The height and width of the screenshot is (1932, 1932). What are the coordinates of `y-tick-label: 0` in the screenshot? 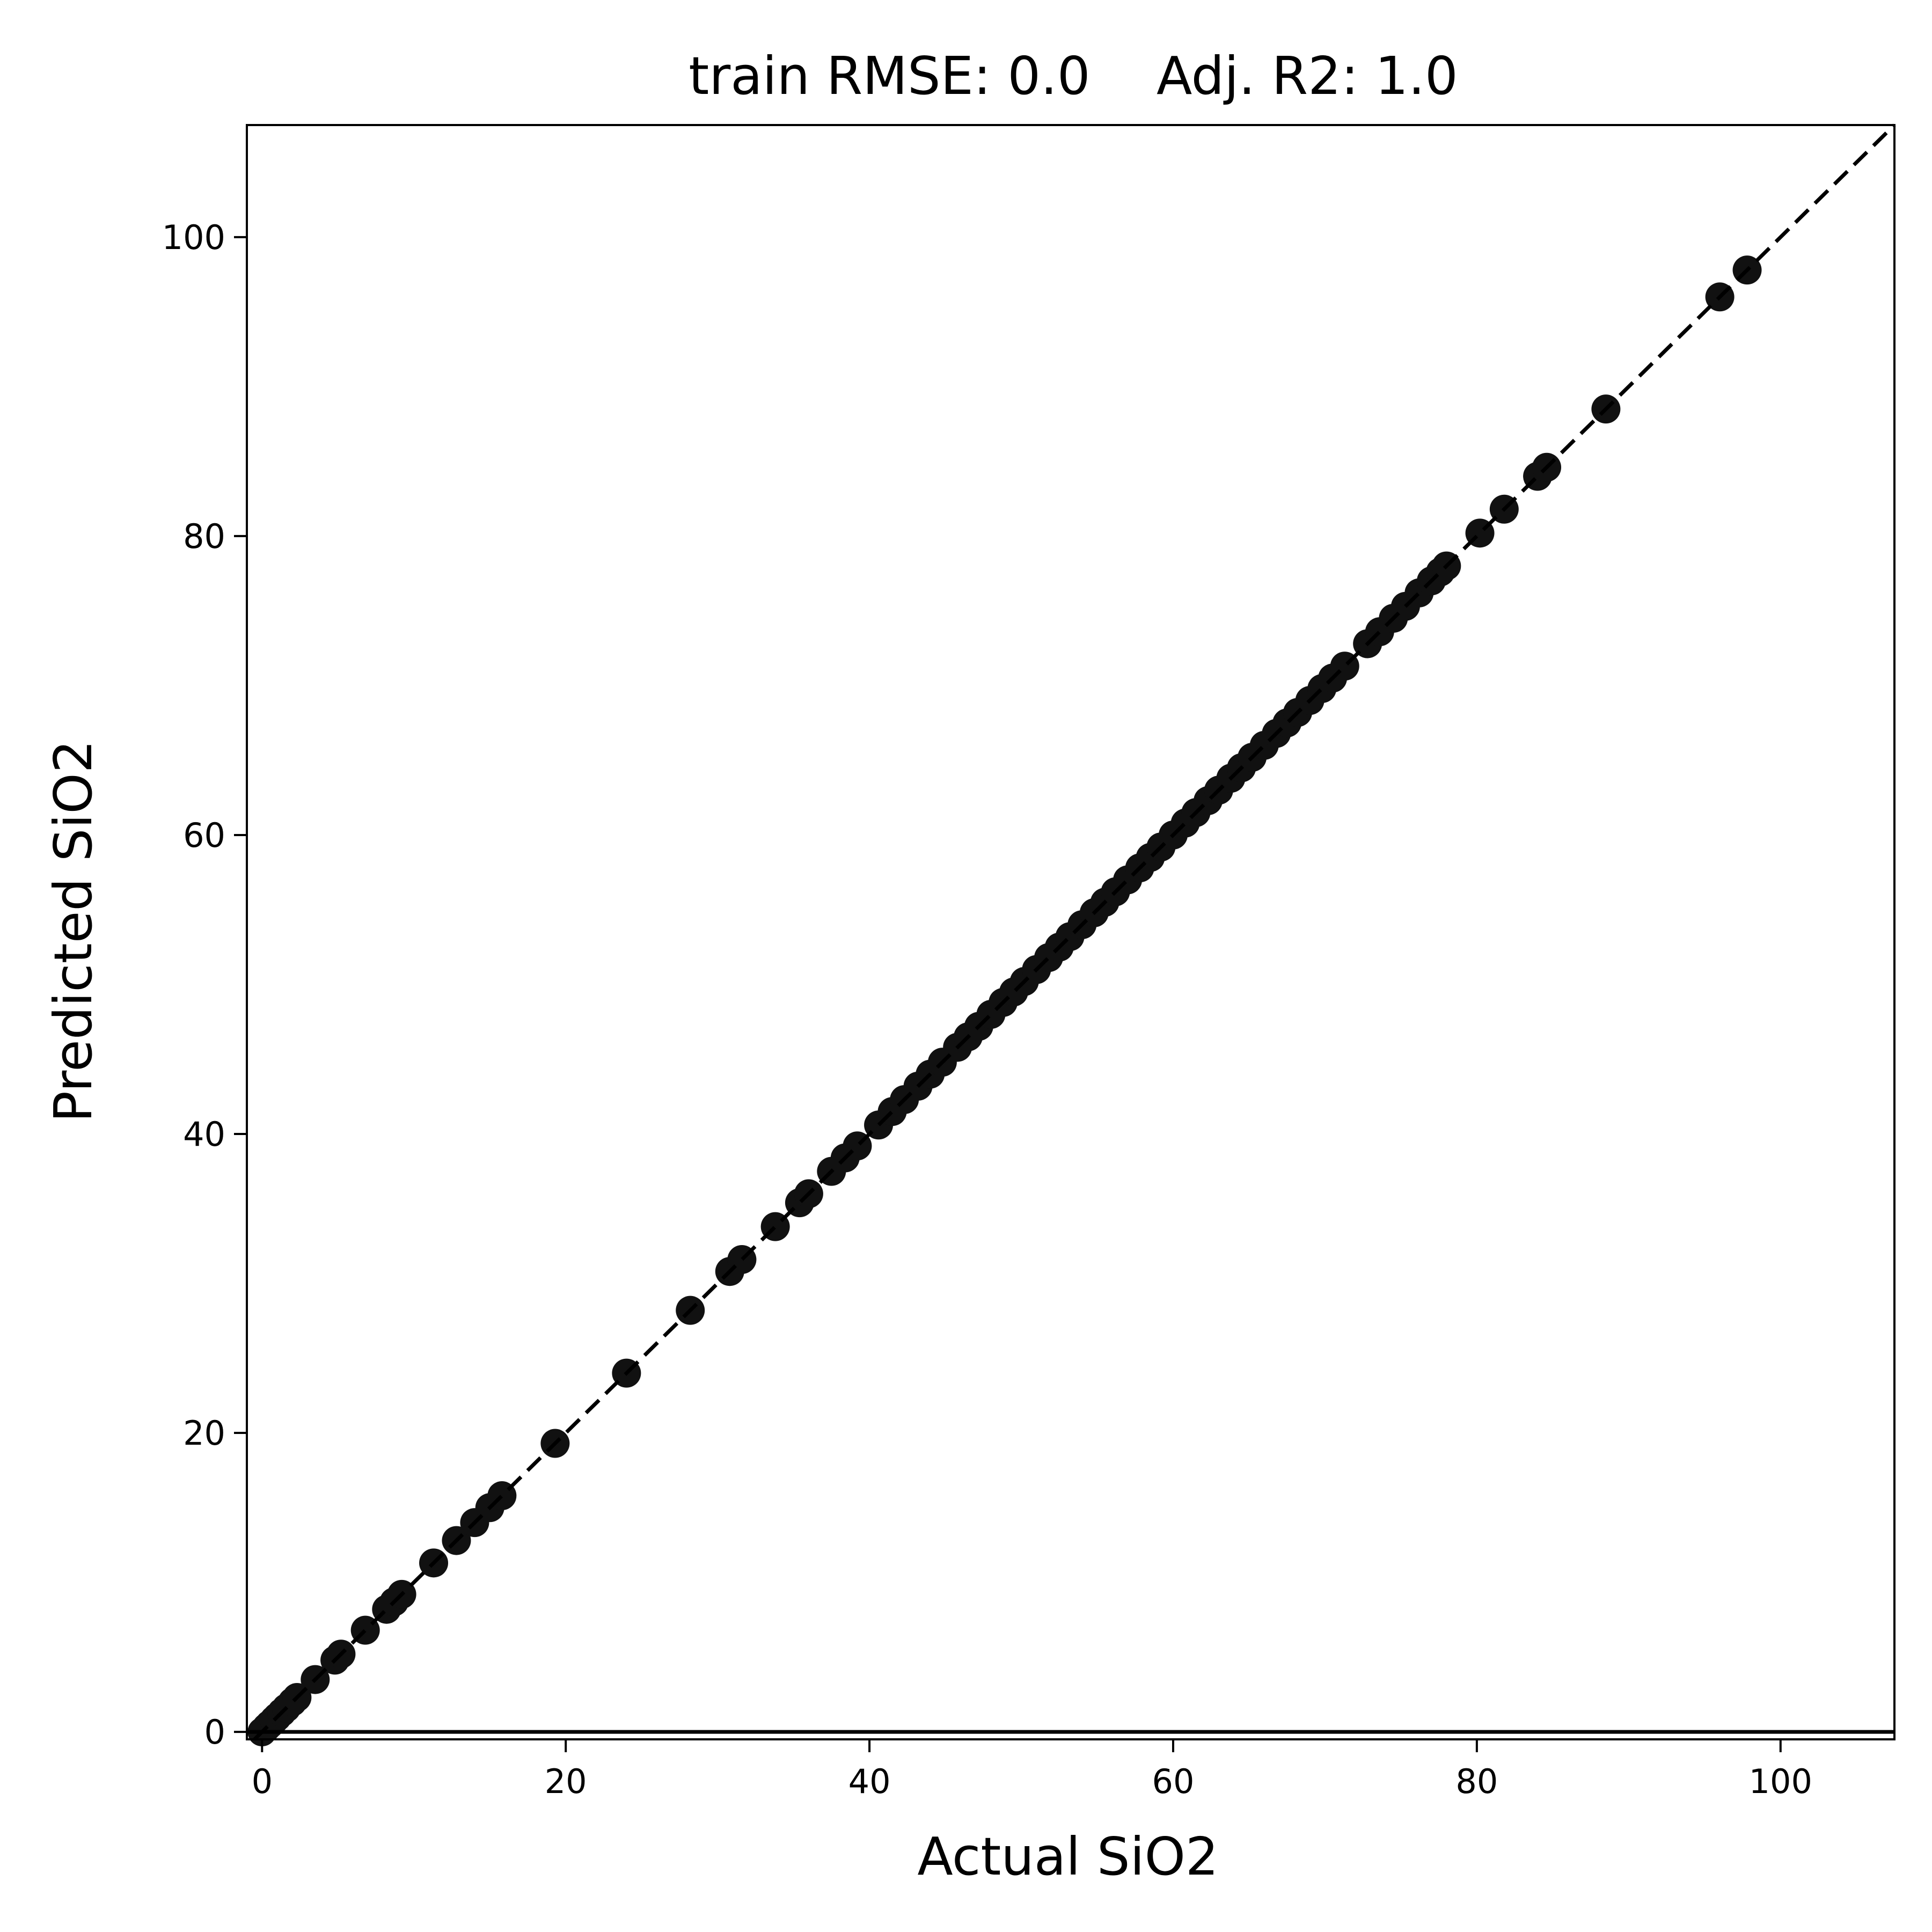 It's located at (214, 1732).